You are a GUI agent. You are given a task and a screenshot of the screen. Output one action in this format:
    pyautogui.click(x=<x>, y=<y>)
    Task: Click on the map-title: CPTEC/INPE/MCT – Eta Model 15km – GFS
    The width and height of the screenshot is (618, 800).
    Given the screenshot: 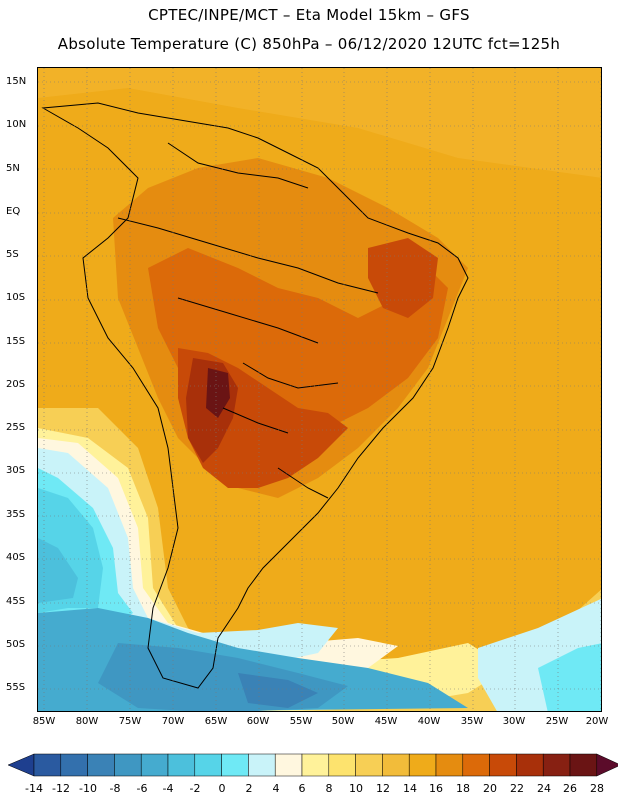 What is the action you would take?
    pyautogui.click(x=309, y=15)
    